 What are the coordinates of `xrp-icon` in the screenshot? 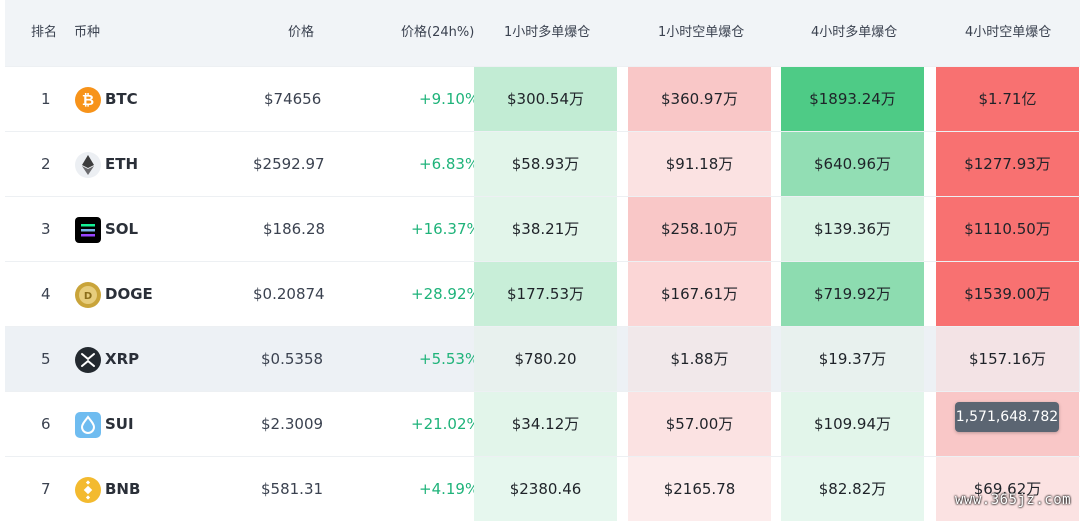 It's located at (88, 360).